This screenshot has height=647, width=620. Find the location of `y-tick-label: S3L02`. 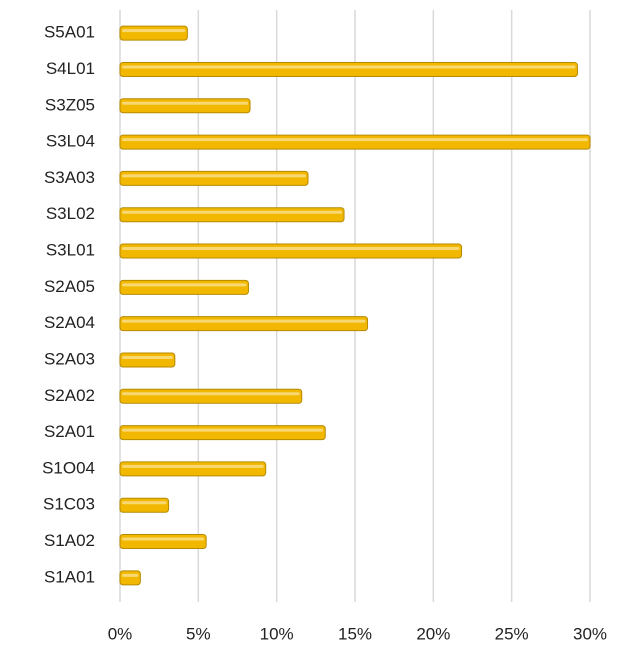

y-tick-label: S3L02 is located at coordinates (70, 213).